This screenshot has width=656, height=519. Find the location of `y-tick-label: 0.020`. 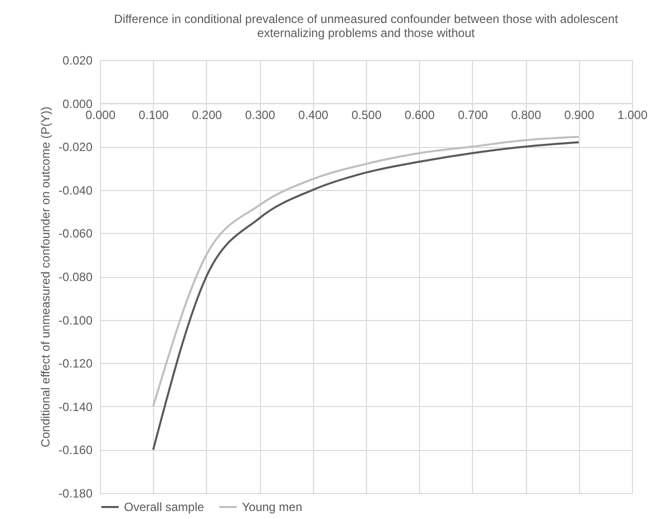

y-tick-label: 0.020 is located at coordinates (77, 61).